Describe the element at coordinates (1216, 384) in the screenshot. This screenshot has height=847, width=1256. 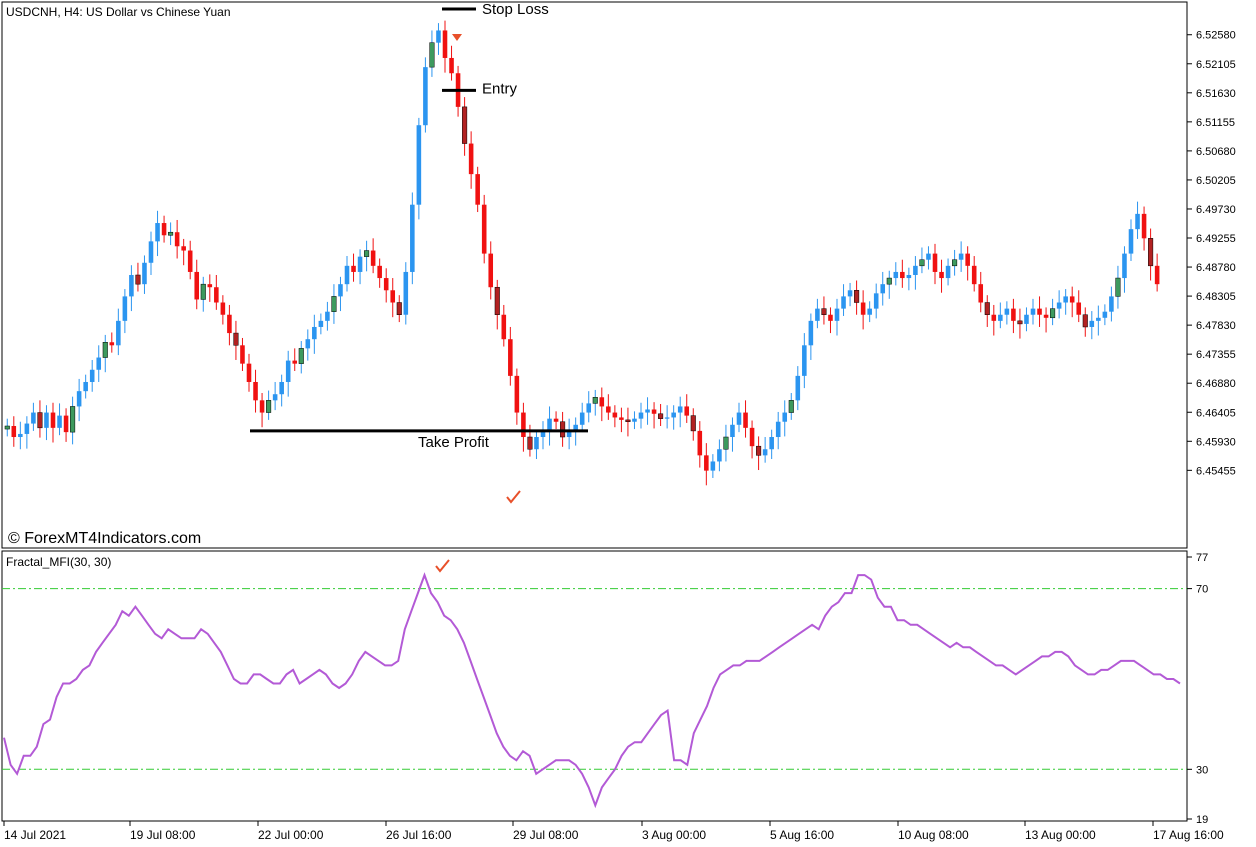
I see `price-tick-label: 6.46880` at that location.